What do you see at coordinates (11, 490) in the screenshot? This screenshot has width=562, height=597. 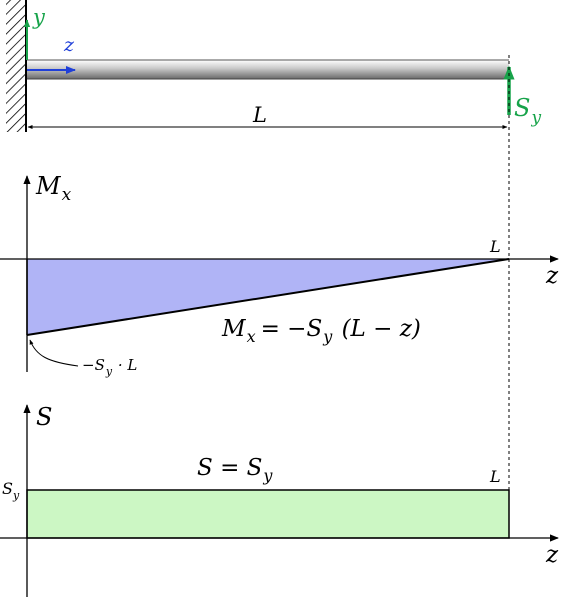 I see `shear-left-value: Sy` at bounding box center [11, 490].